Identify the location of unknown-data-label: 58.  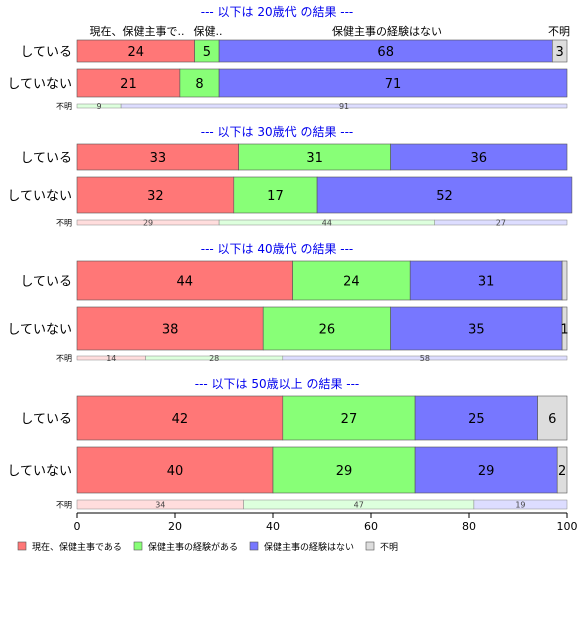
(425, 358).